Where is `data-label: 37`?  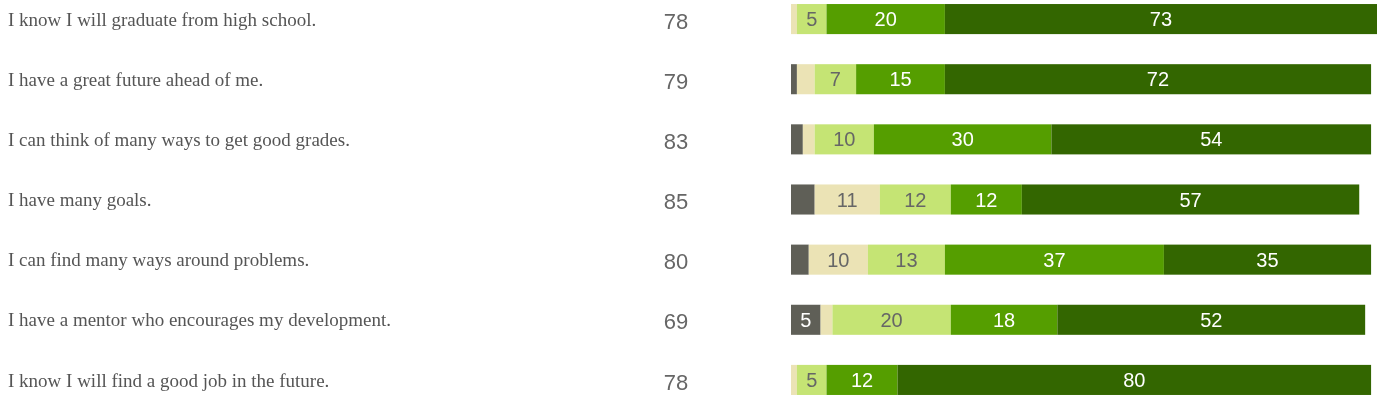 data-label: 37 is located at coordinates (1054, 259).